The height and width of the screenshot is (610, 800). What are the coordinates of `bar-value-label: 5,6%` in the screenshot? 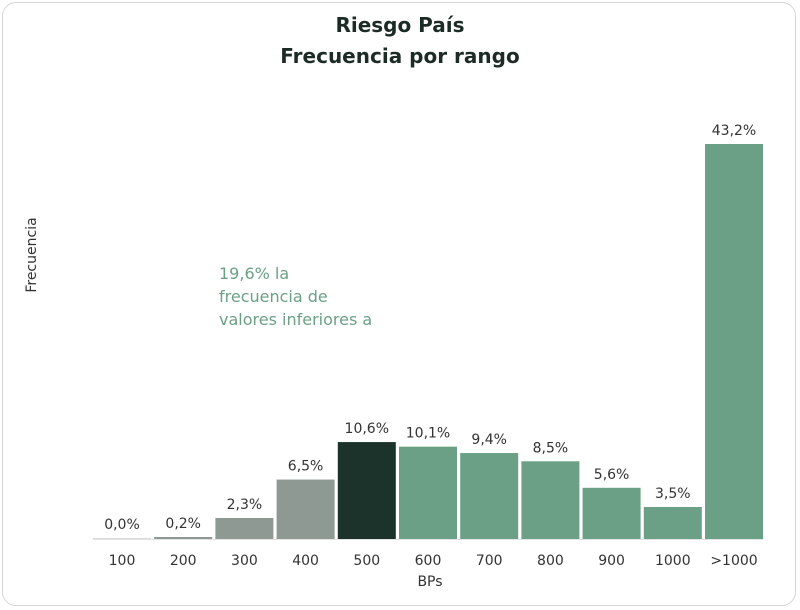 It's located at (612, 475).